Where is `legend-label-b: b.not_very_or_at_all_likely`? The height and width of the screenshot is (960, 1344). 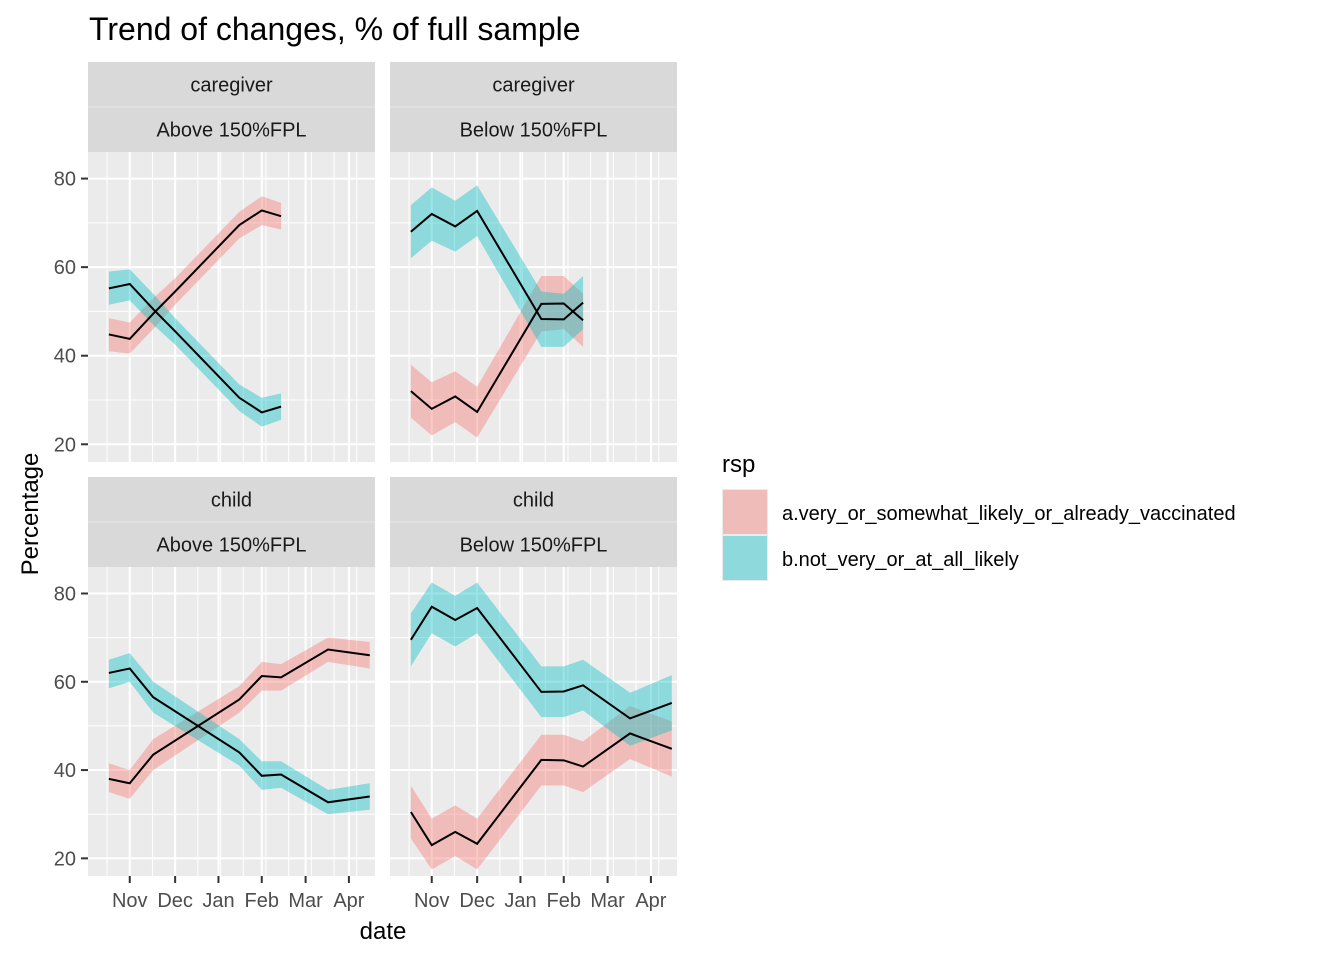 legend-label-b: b.not_very_or_at_all_likely is located at coordinates (900, 560).